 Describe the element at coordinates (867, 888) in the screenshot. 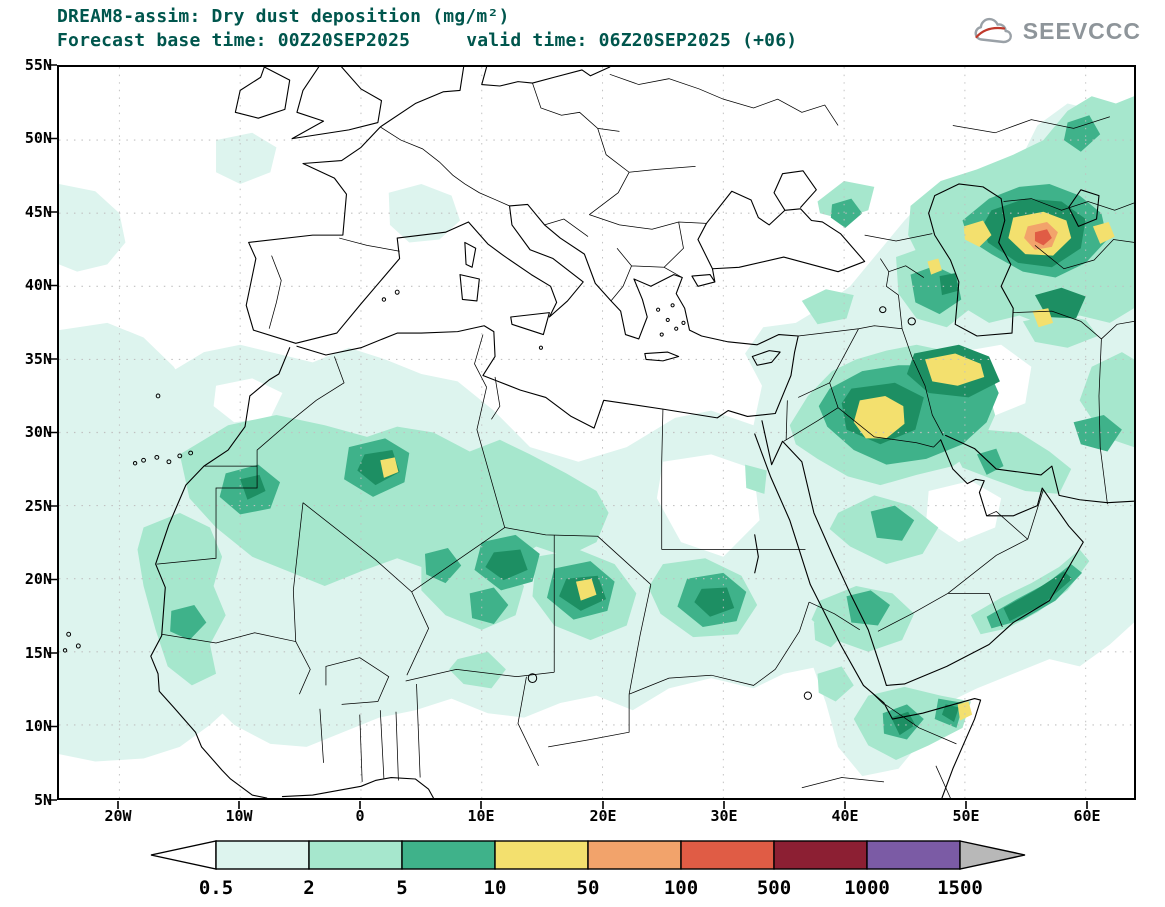

I see `colorbar-tick-label: 1000` at that location.